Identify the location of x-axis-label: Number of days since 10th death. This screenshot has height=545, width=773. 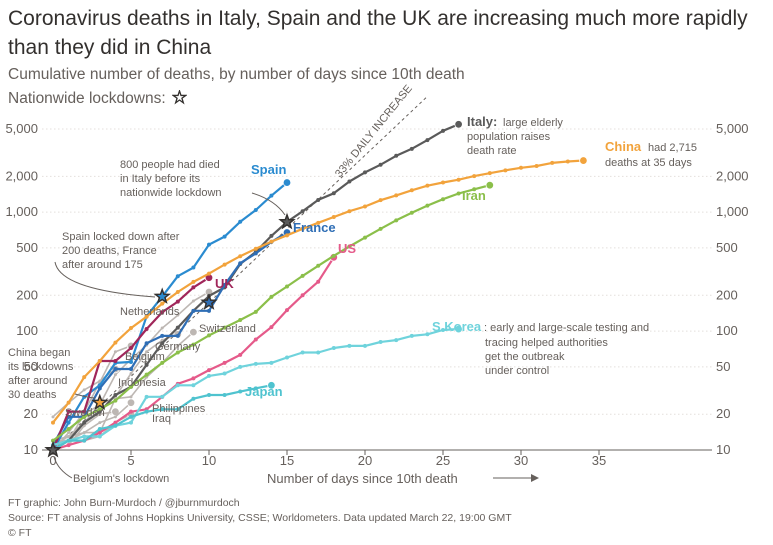
(362, 478).